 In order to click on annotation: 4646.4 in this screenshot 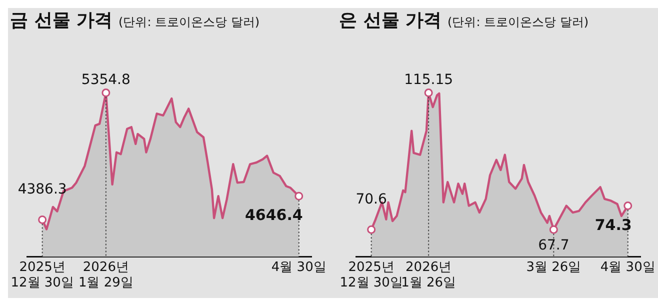, I will do `click(273, 215)`.